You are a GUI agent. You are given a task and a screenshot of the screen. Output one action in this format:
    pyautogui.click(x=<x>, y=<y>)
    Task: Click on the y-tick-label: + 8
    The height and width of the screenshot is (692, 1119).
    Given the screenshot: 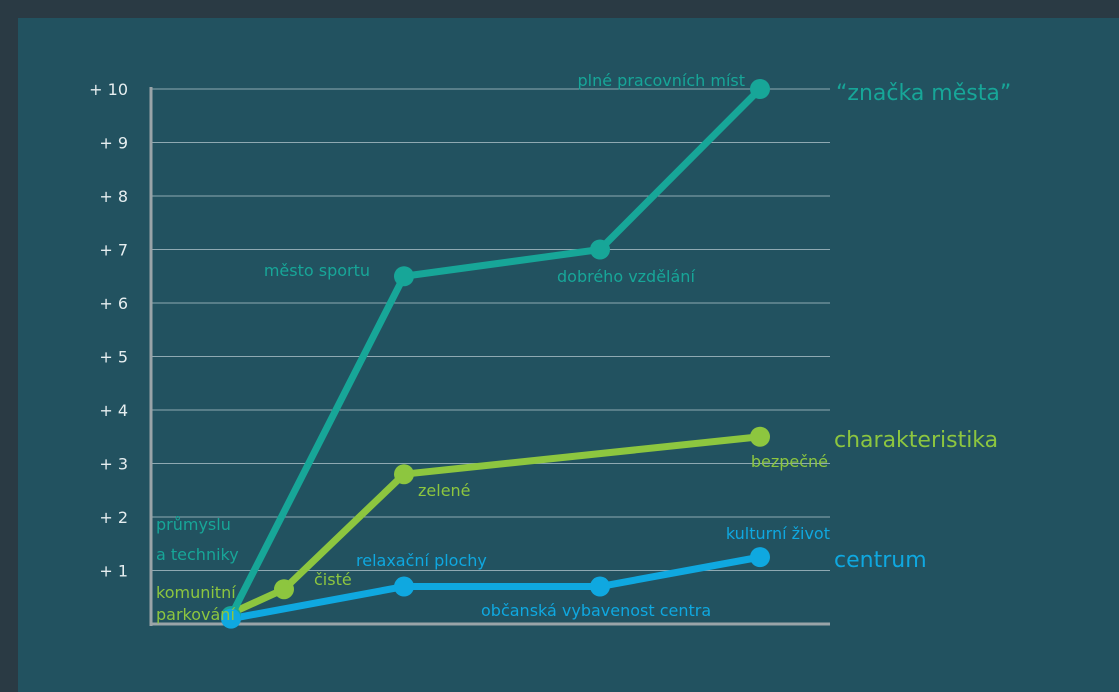 What is the action you would take?
    pyautogui.click(x=113, y=196)
    